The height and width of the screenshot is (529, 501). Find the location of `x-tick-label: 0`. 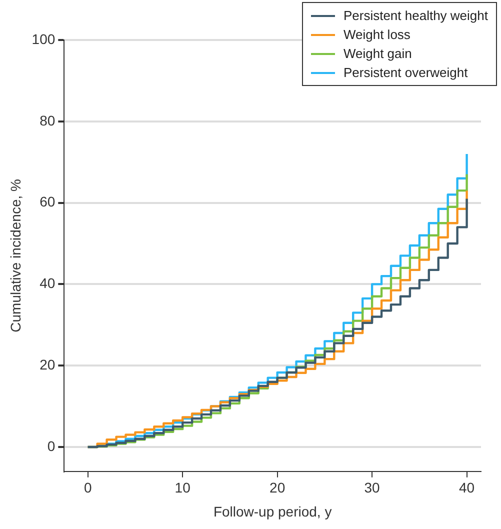

x-tick-label: 0 is located at coordinates (88, 488).